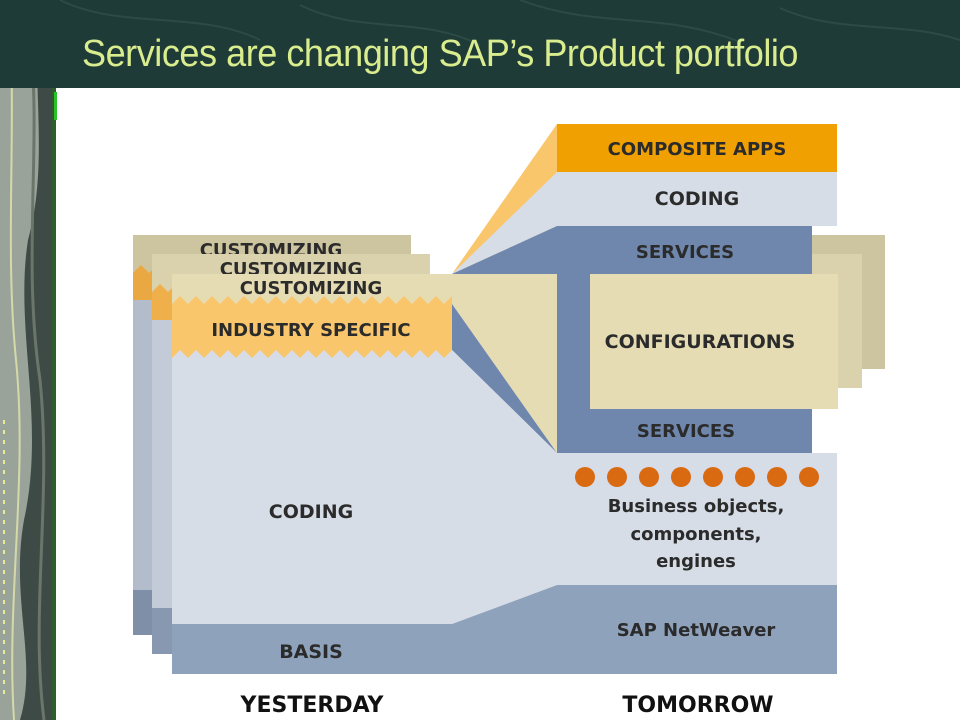 This screenshot has width=960, height=720. Describe the element at coordinates (686, 431) in the screenshot. I see `services-bottom-label: SERVICES` at that location.